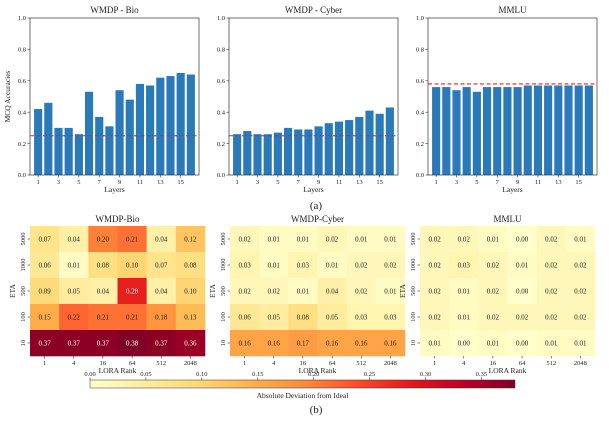 This screenshot has height=423, width=609. What do you see at coordinates (23, 317) in the screenshot?
I see `y-tick-label: 100` at bounding box center [23, 317].